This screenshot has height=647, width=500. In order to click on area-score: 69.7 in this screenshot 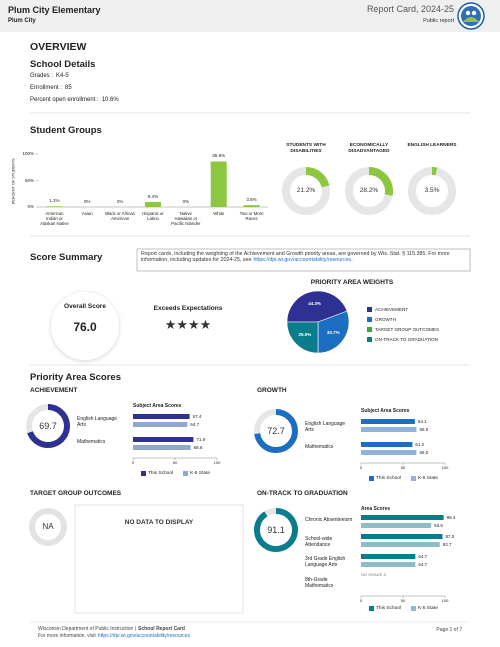, I will do `click(48, 425)`.